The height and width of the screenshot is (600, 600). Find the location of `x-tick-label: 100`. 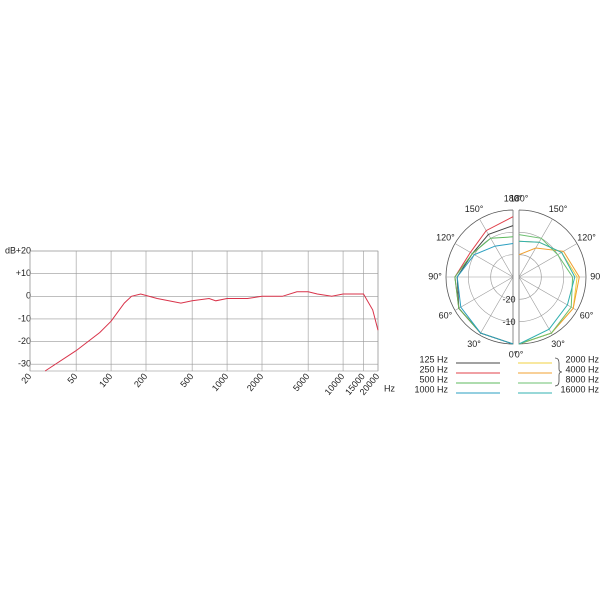

x-tick-label: 100 is located at coordinates (105, 380).